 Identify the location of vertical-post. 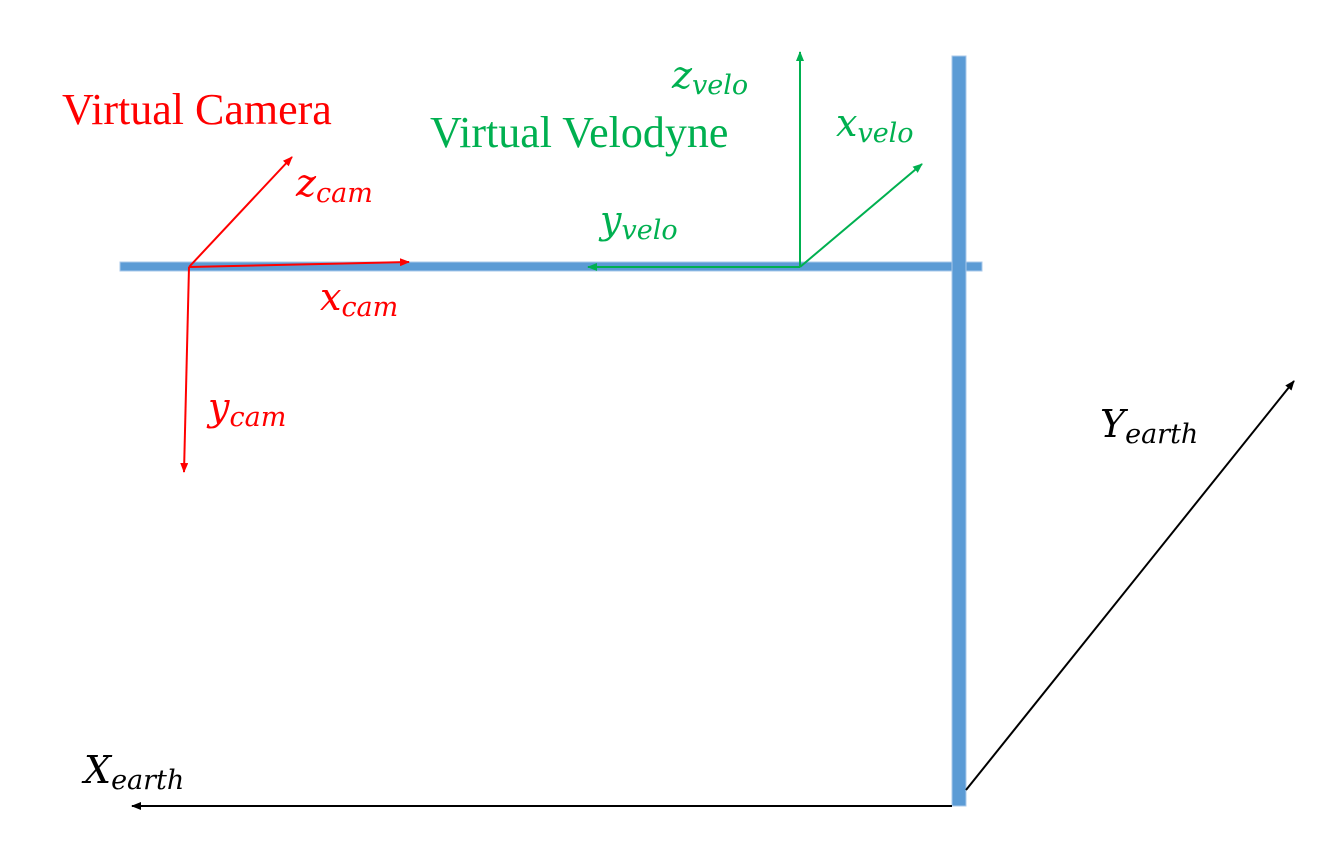
(959, 431).